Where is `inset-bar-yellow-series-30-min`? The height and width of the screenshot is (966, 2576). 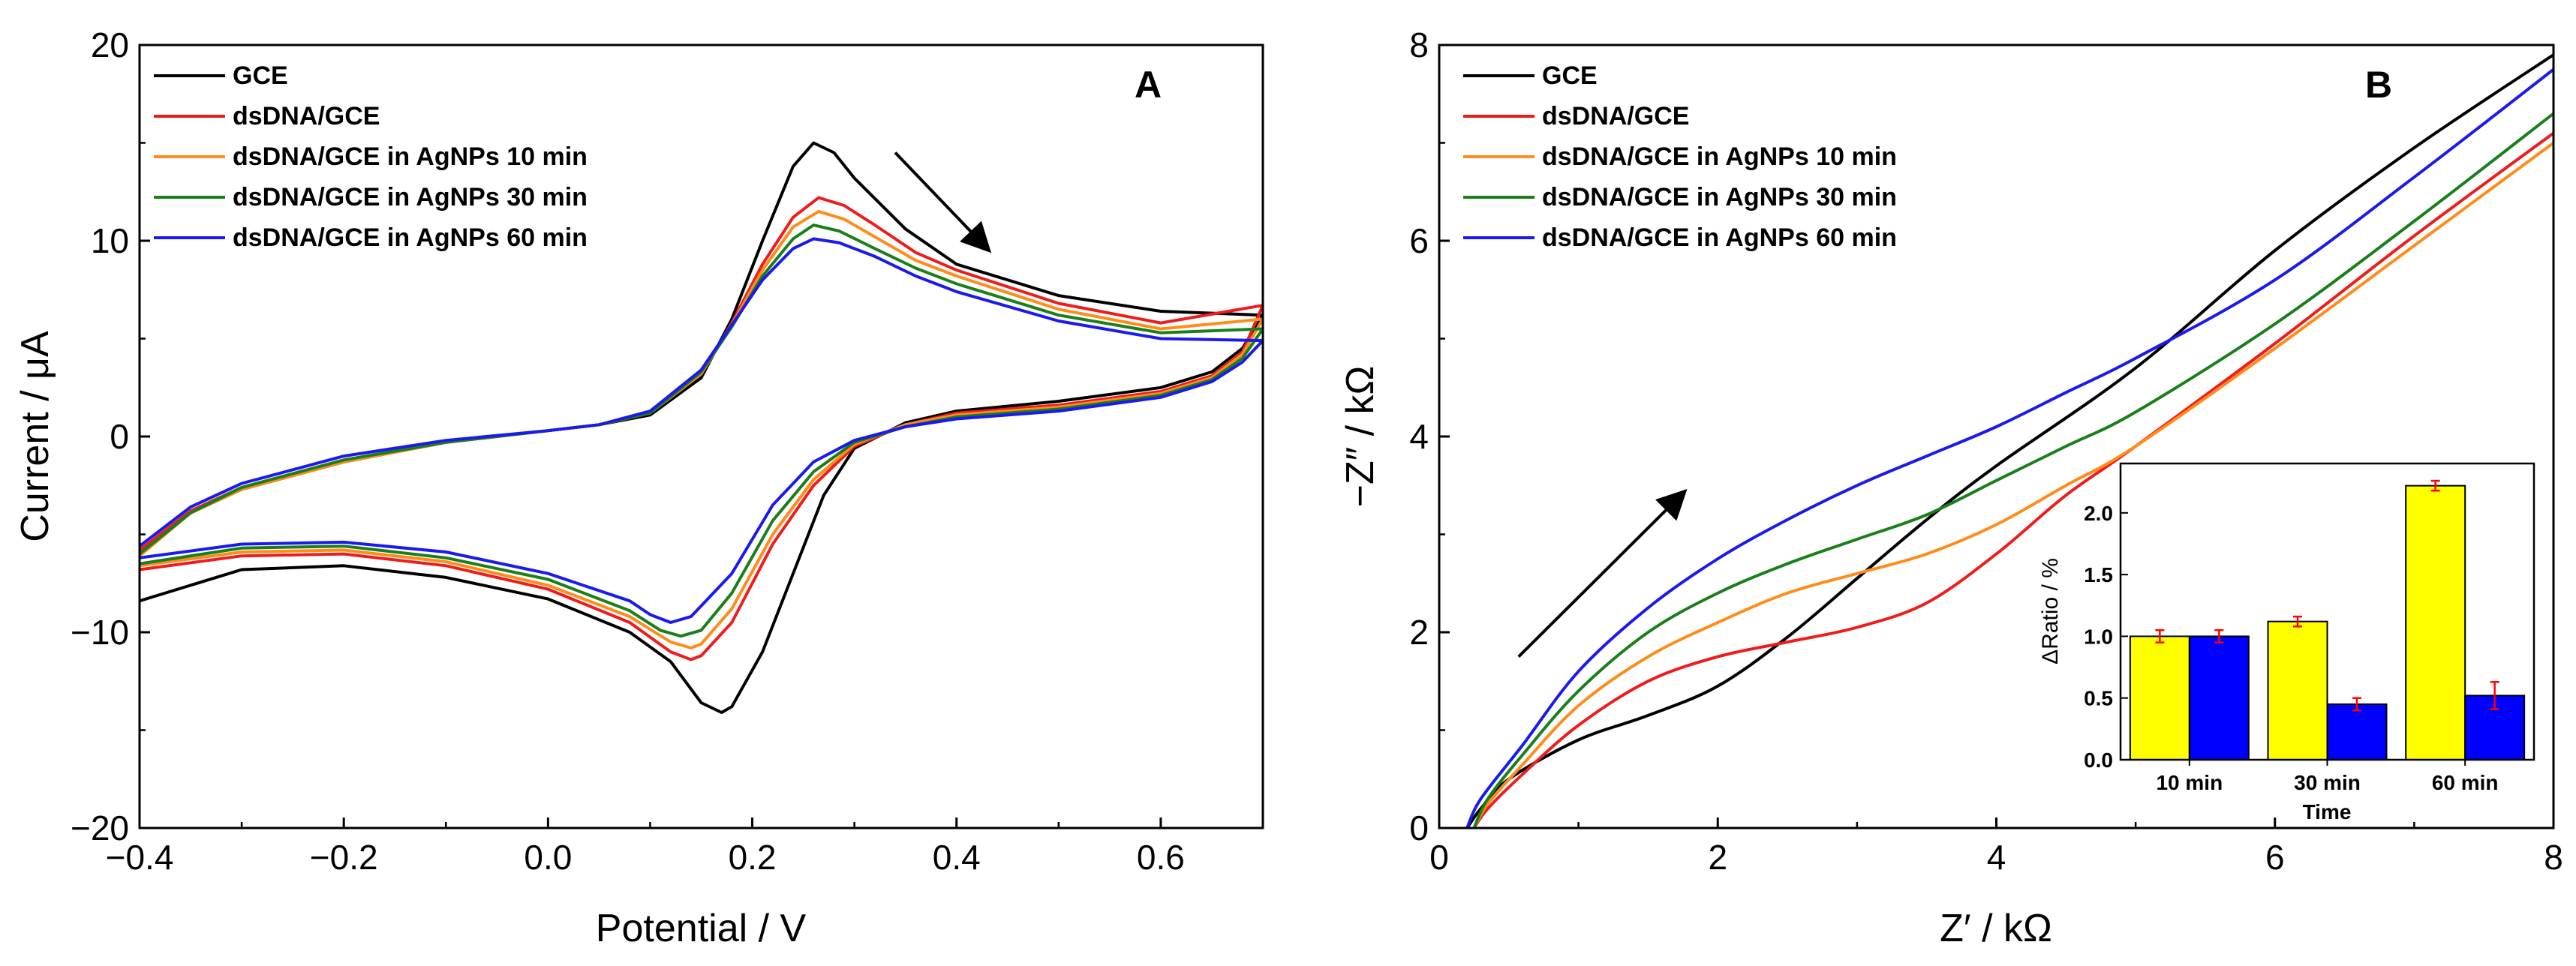
inset-bar-yellow-series-30-min is located at coordinates (2297, 690).